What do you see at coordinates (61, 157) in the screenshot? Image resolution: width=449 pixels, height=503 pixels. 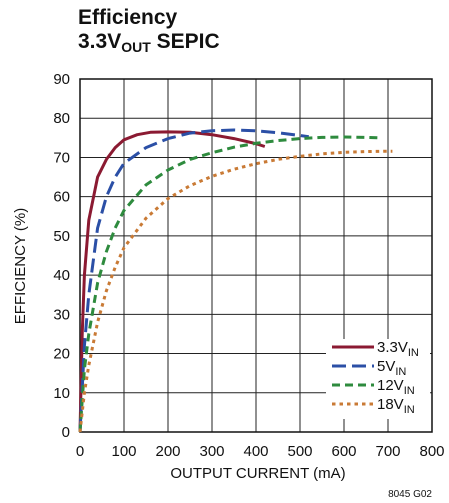 I see `y-tick-label: 70` at bounding box center [61, 157].